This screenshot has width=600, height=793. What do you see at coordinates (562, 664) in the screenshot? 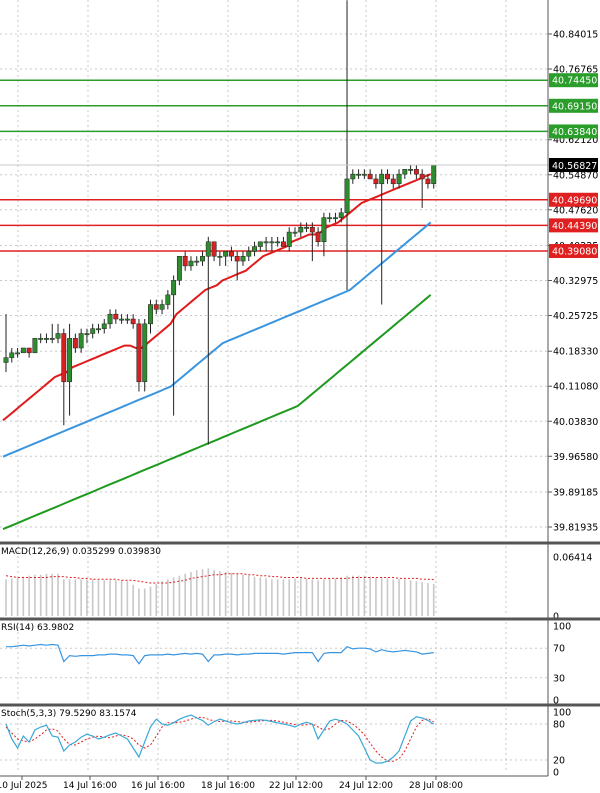
I see `rsi-axis: 100 70 30 0` at bounding box center [562, 664].